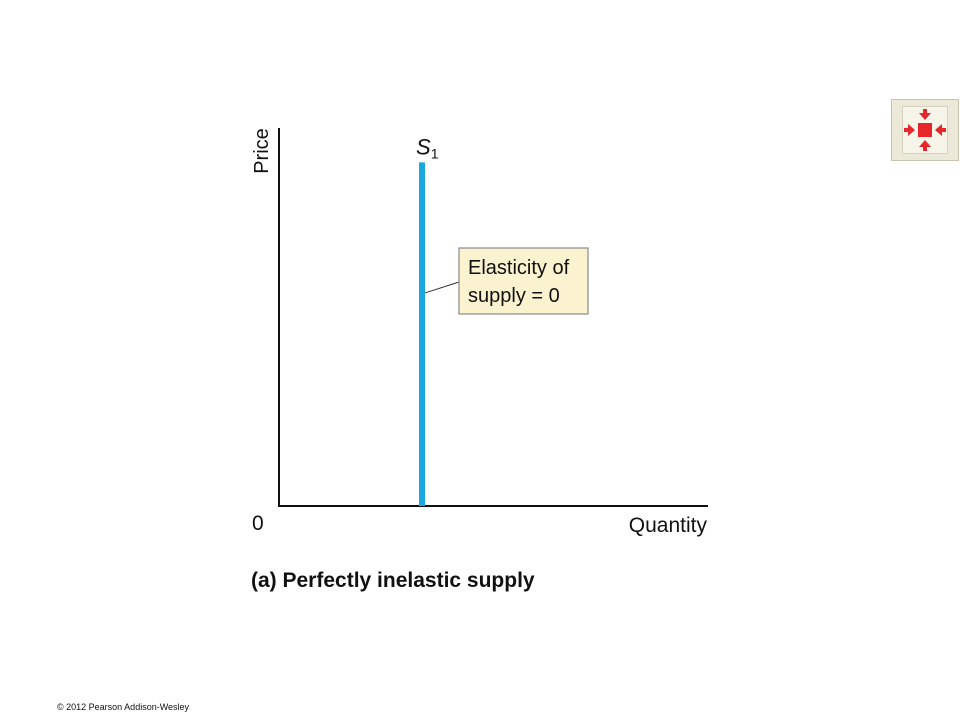 Image resolution: width=960 pixels, height=720 pixels. Describe the element at coordinates (668, 525) in the screenshot. I see `x-axis-label: Quantity` at that location.